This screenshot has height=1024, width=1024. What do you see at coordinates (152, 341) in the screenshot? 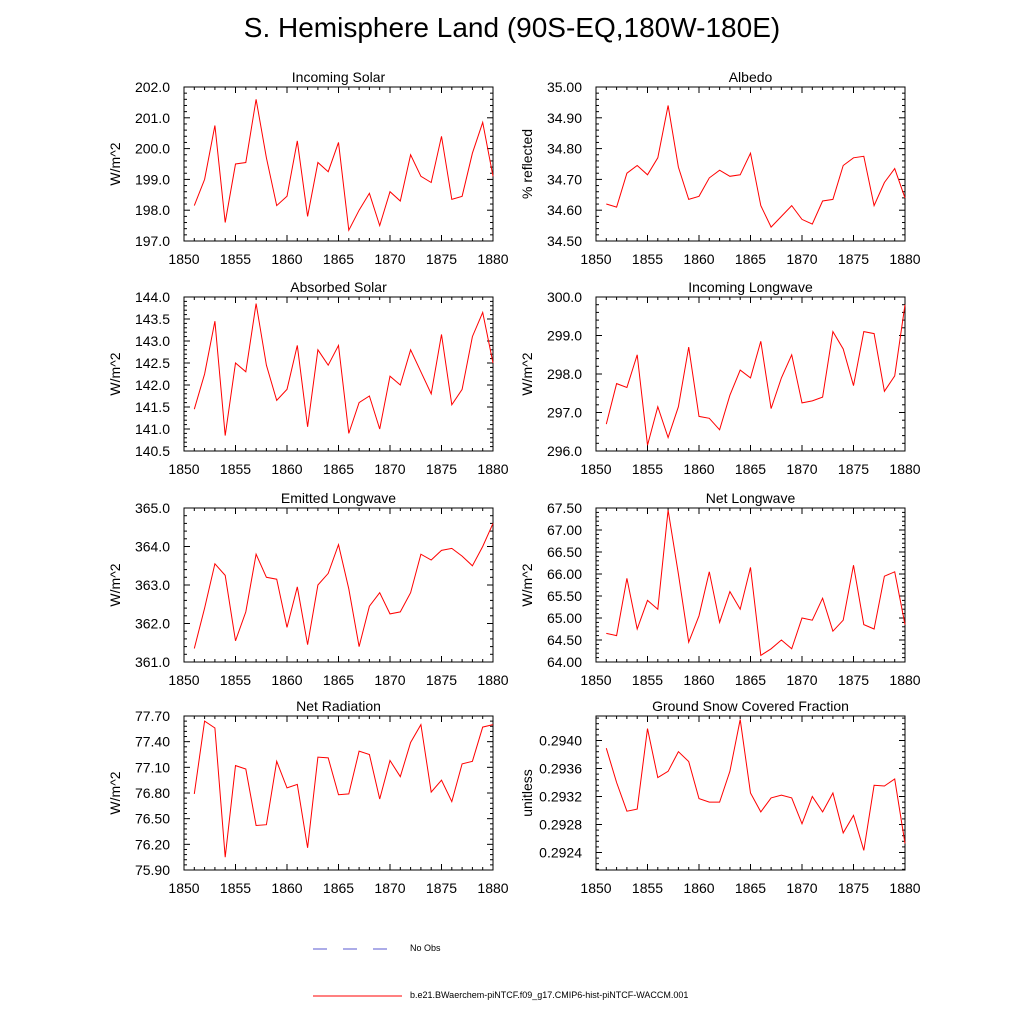
I see `y-tick-label: 143.0` at bounding box center [152, 341].